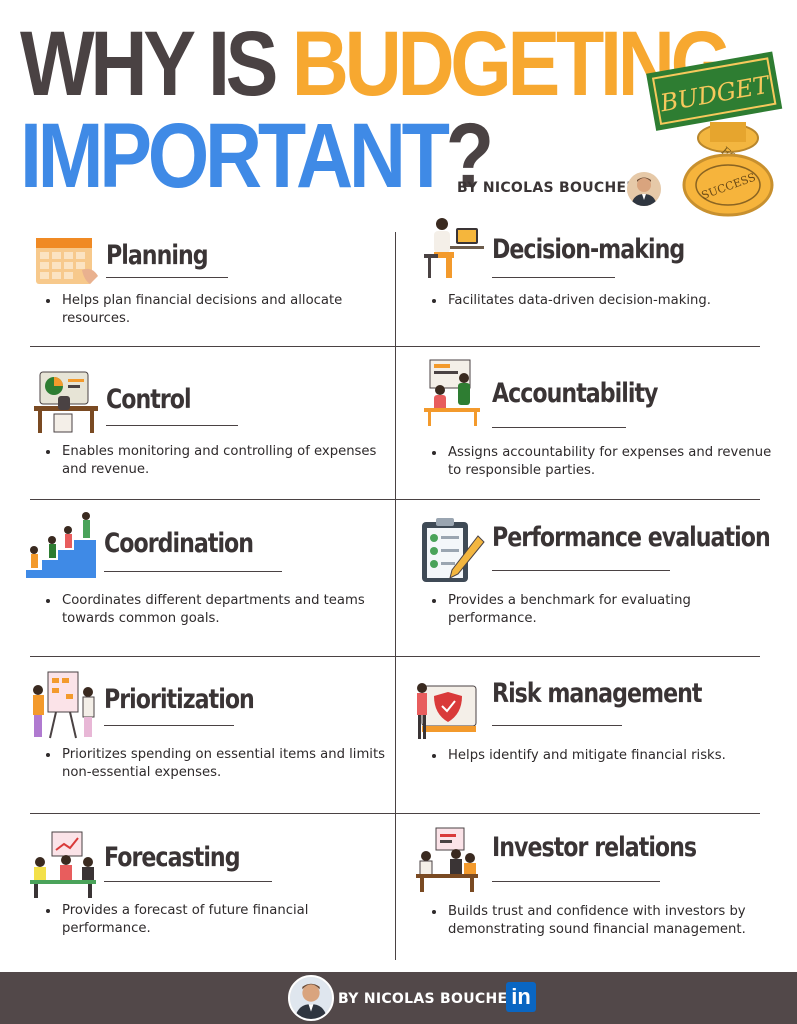  Describe the element at coordinates (66, 402) in the screenshot. I see `dashboard-desk-icon` at that location.